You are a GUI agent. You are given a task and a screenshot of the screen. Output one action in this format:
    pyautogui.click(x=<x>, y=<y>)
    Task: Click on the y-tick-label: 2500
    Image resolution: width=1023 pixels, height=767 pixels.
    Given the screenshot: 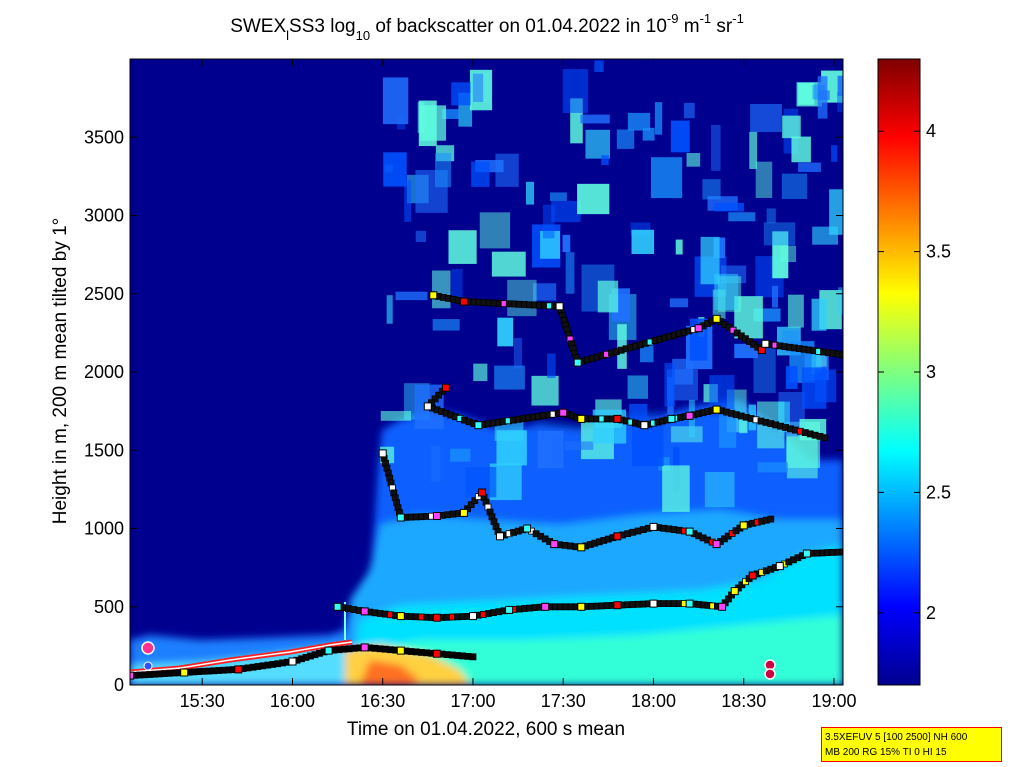 What is the action you would take?
    pyautogui.click(x=104, y=294)
    